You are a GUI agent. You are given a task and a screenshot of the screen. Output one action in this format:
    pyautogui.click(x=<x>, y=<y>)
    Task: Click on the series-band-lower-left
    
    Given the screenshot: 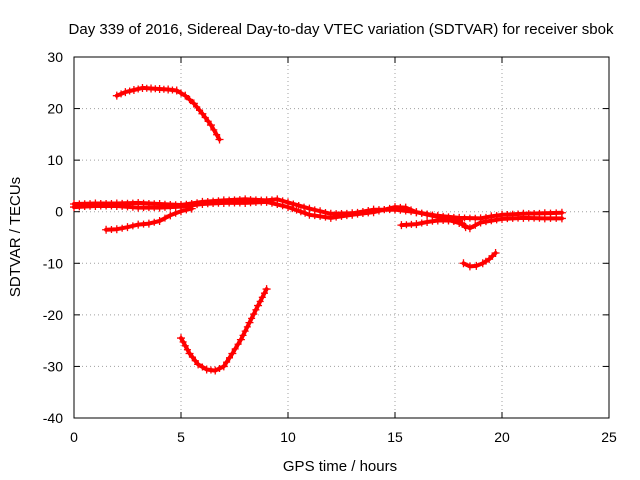 What is the action you would take?
    pyautogui.click(x=149, y=219)
    